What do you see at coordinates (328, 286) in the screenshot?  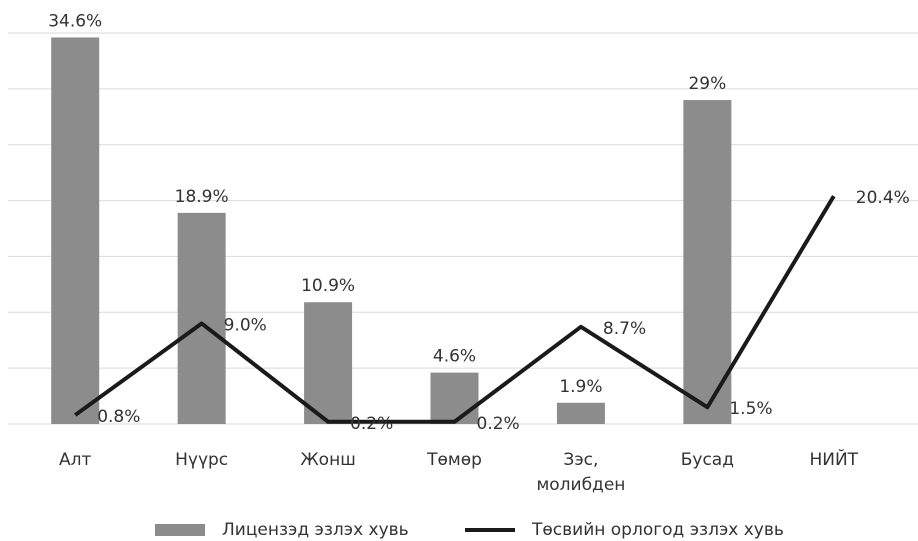 I see `bar-value-label: 10.9%` at bounding box center [328, 286].